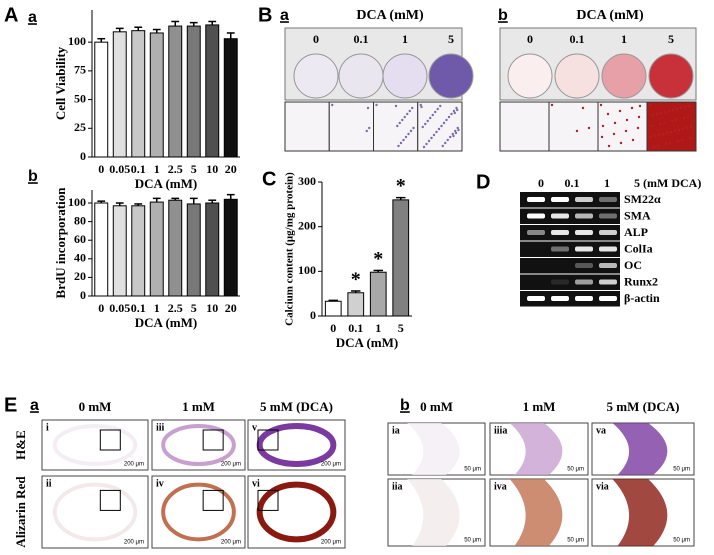  What do you see at coordinates (405, 39) in the screenshot?
I see `dose-label: 1` at bounding box center [405, 39].